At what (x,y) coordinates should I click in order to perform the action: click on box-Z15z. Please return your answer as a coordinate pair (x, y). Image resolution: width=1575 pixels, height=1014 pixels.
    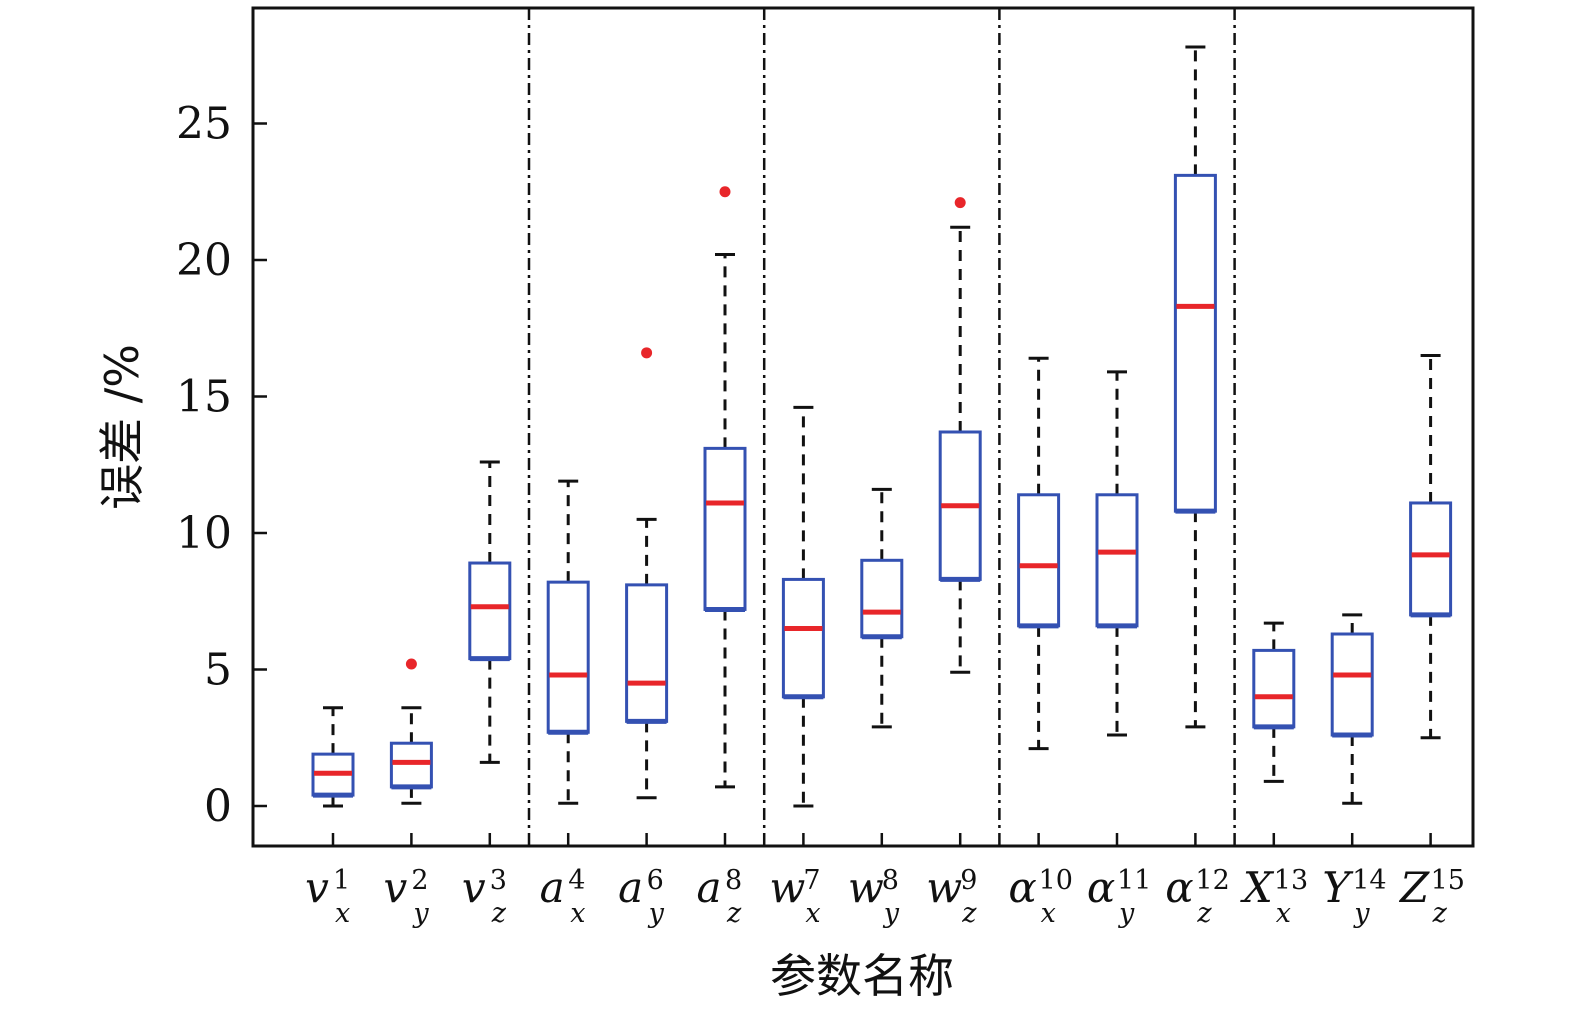
    Looking at the image, I should click on (1431, 547).